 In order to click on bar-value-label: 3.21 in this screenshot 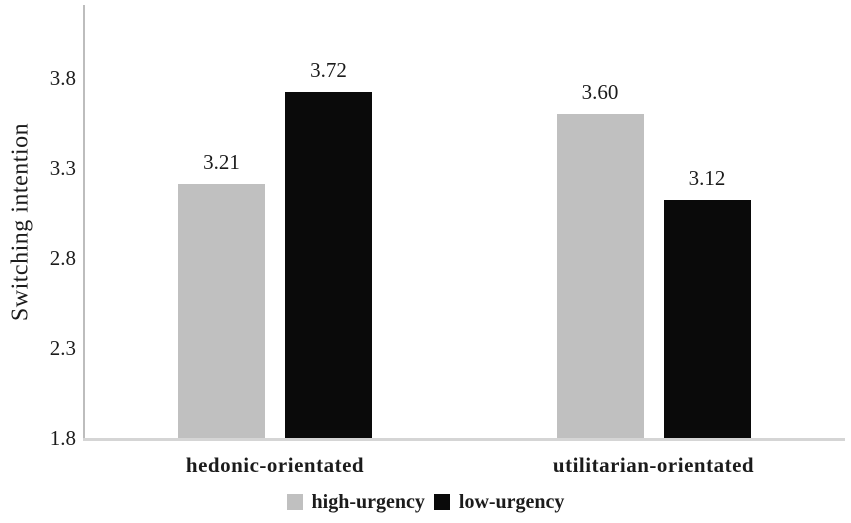, I will do `click(221, 162)`.